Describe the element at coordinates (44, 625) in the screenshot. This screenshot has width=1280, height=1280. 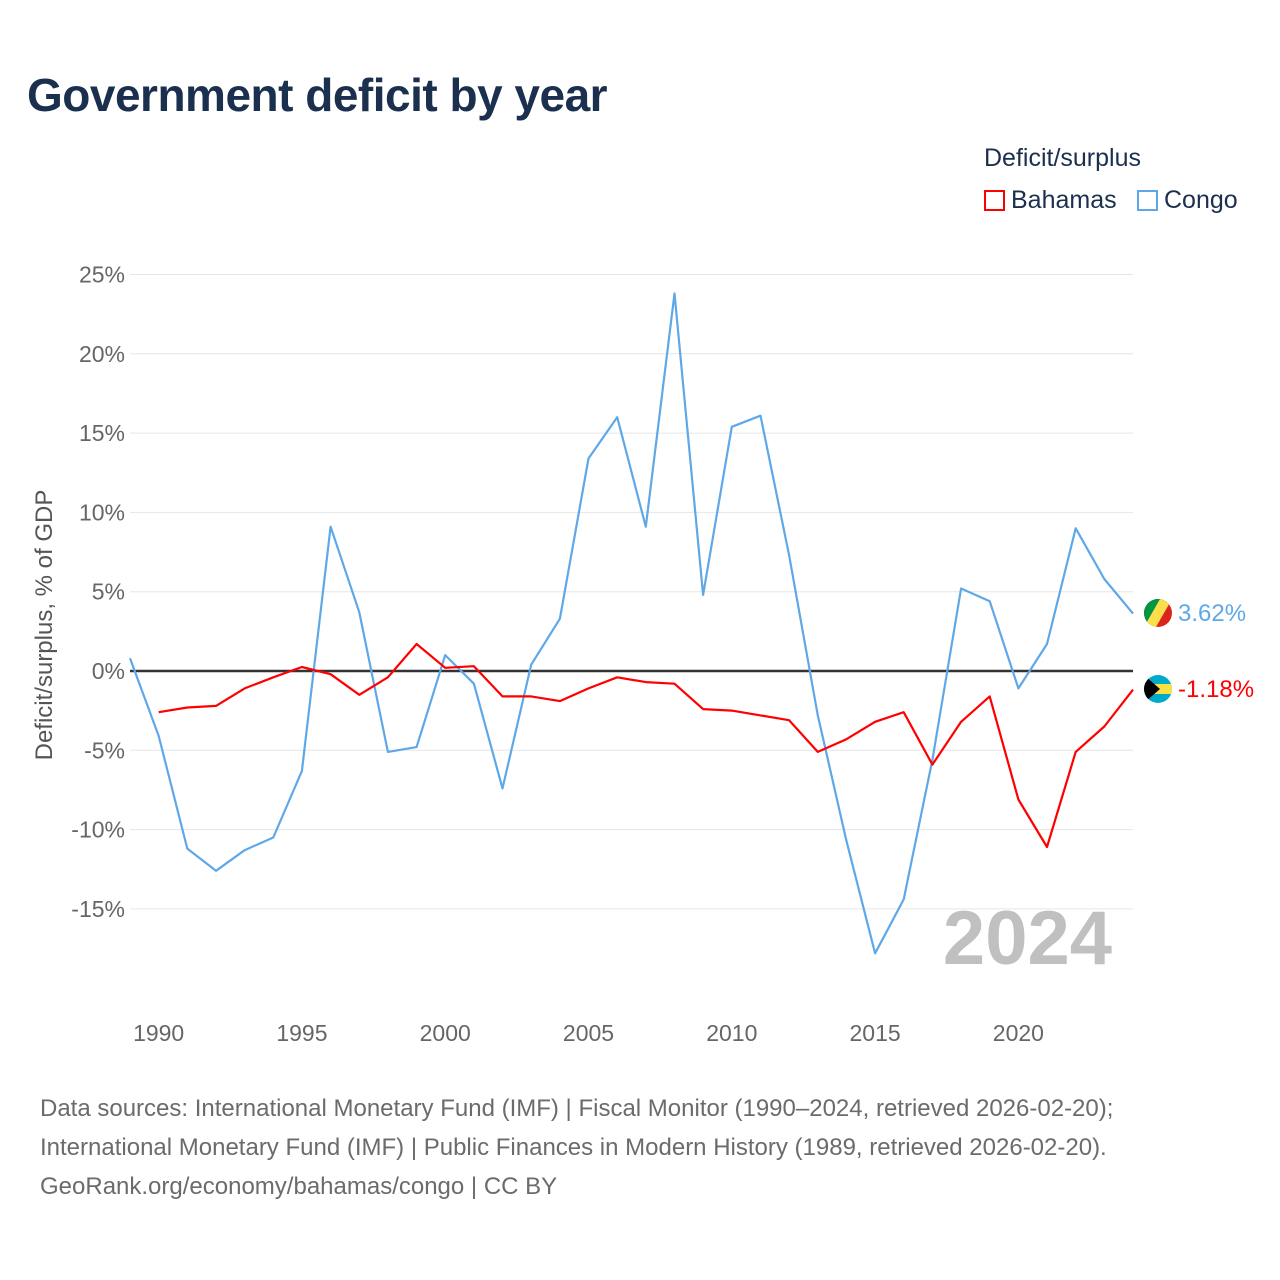
I see `y-axis-label: Deficit/surplus, % of GDP` at that location.